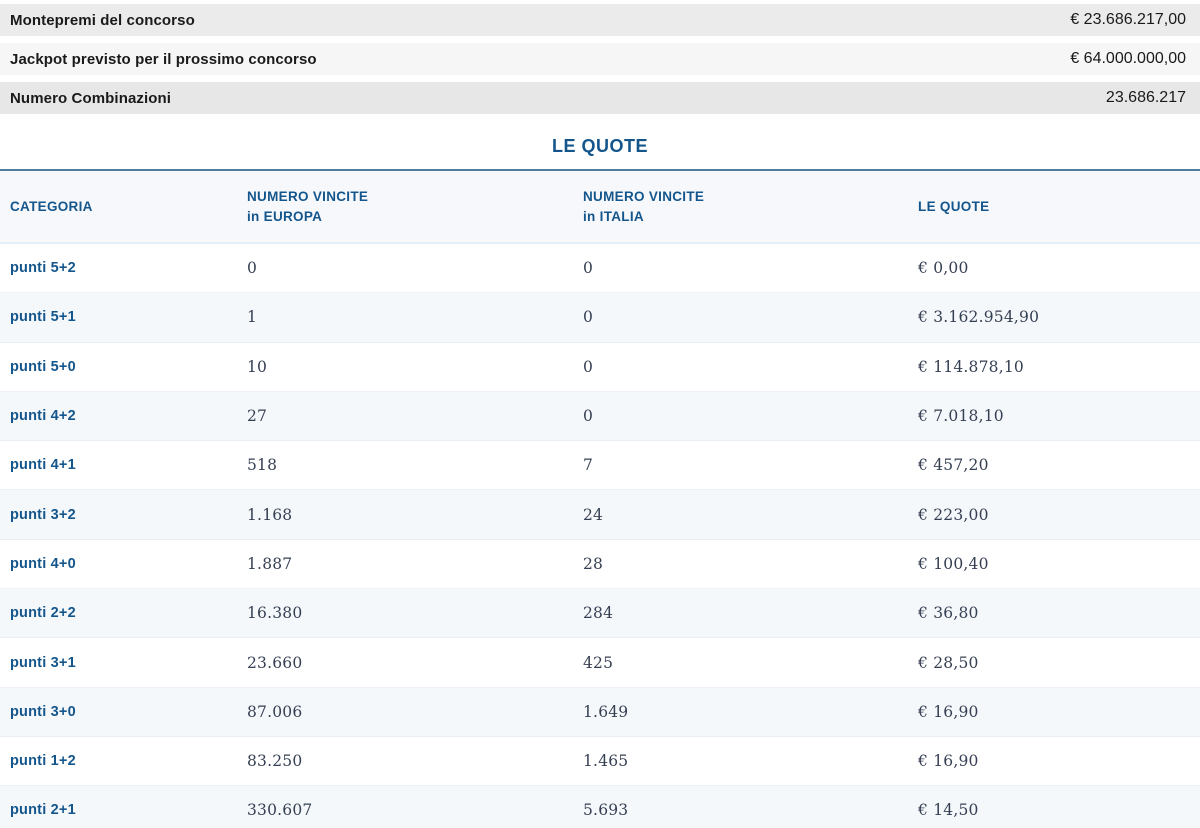 Image resolution: width=1200 pixels, height=828 pixels. Describe the element at coordinates (593, 514) in the screenshot. I see `cell-vincite-italia: 24` at that location.